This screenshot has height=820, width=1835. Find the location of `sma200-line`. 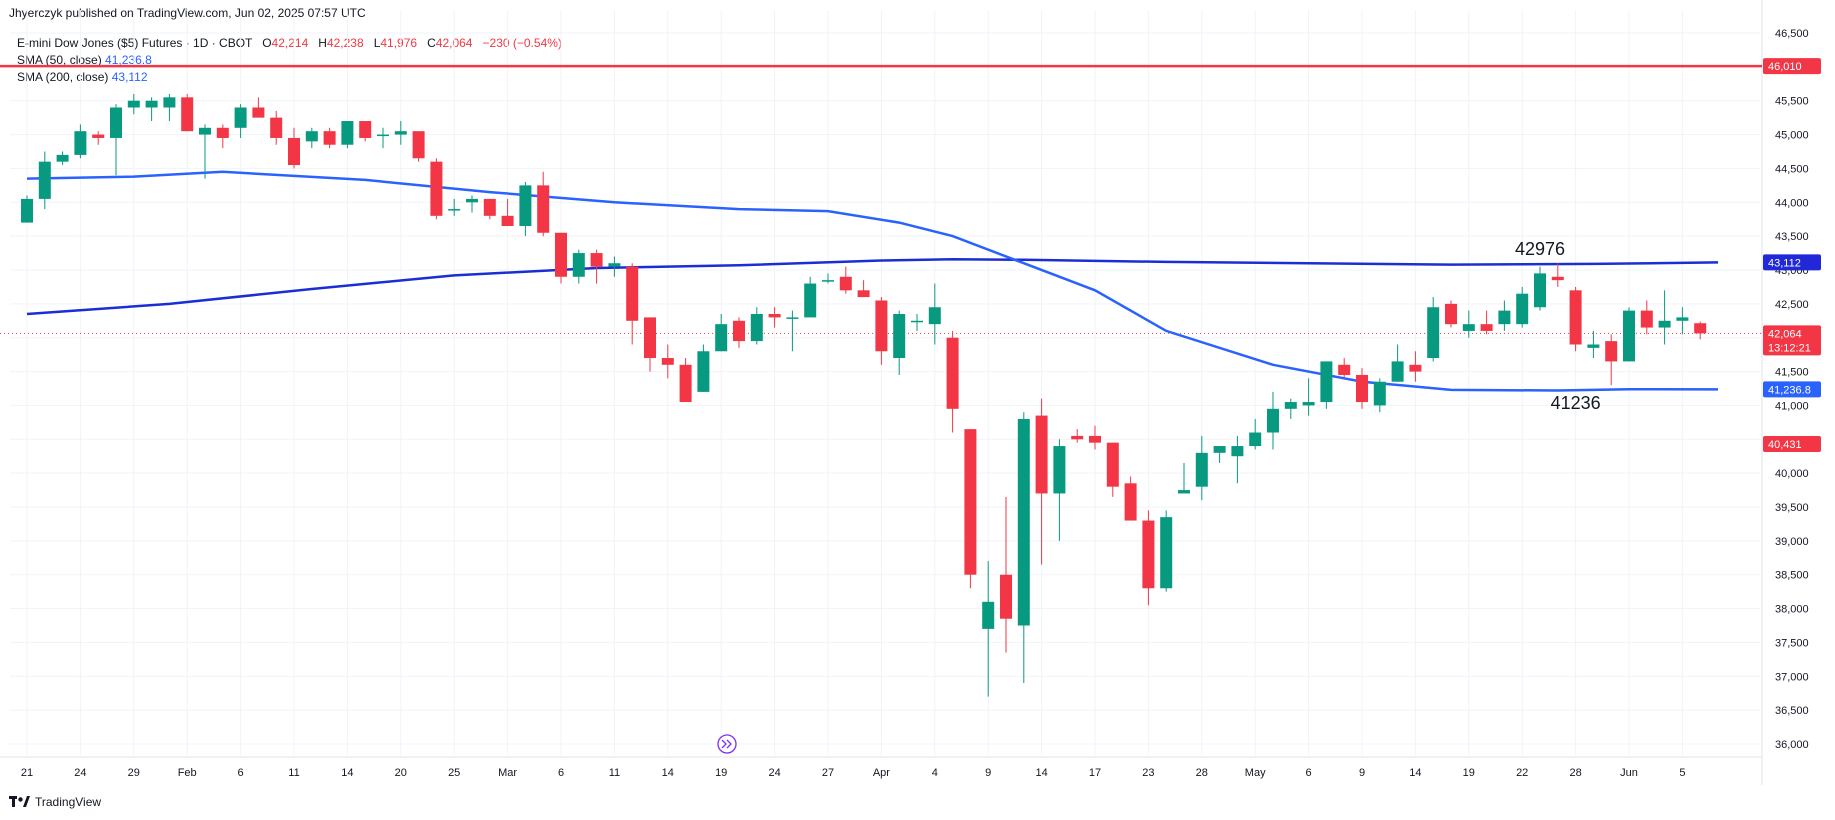

sma200-line is located at coordinates (872, 286).